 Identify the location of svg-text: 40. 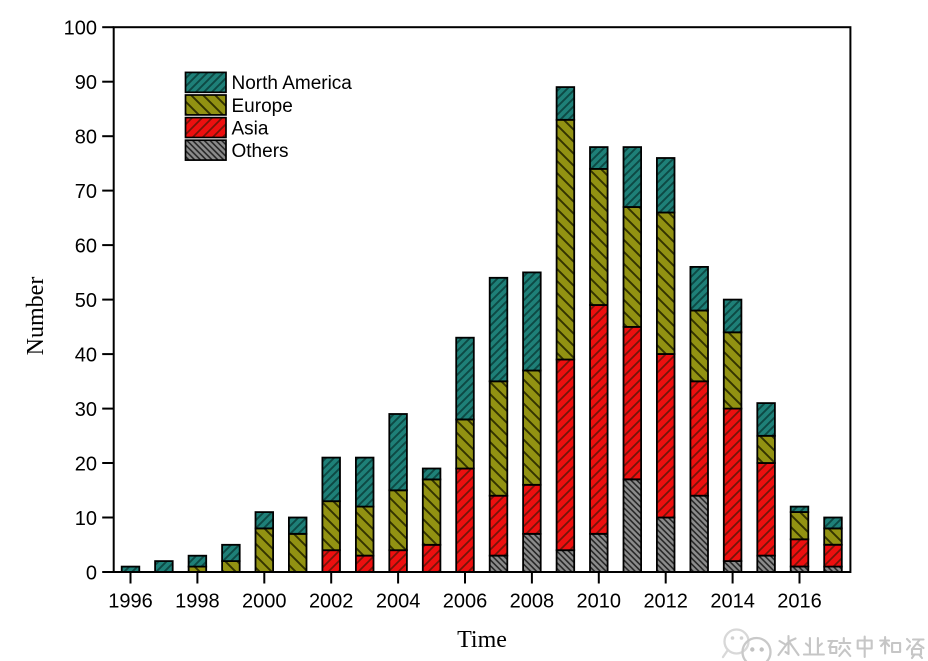
(86, 355).